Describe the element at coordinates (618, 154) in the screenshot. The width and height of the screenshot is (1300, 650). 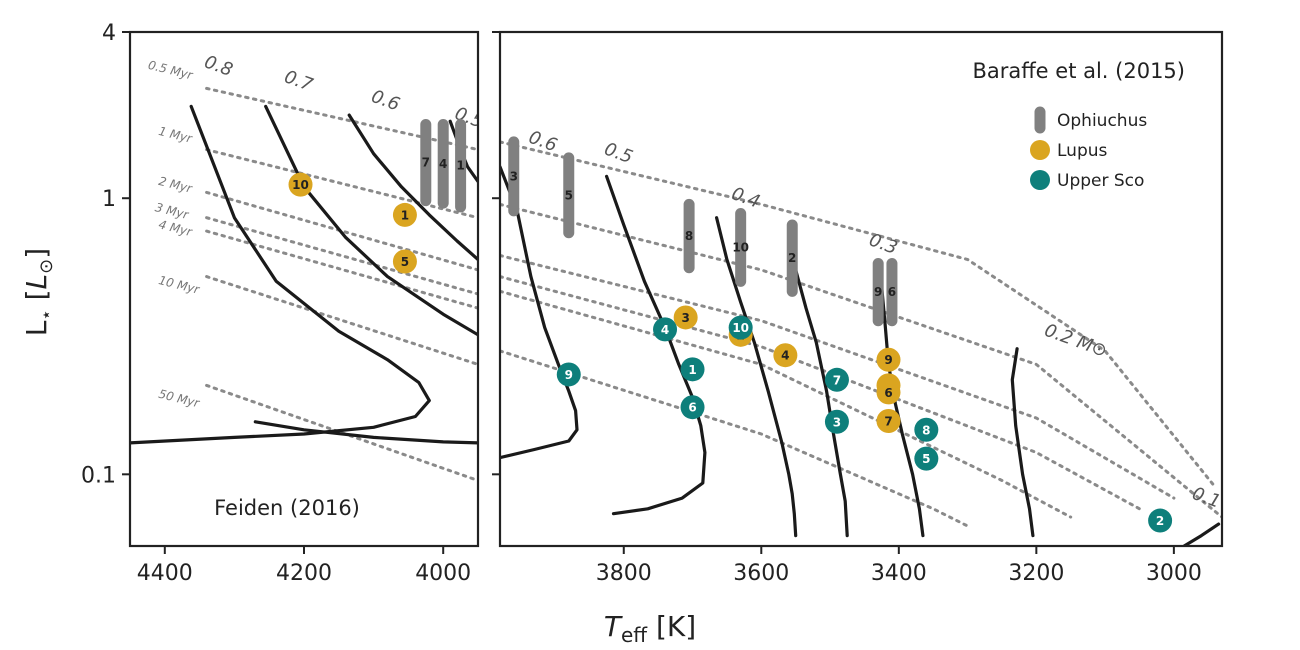
I see `mass-label: 0.5` at that location.